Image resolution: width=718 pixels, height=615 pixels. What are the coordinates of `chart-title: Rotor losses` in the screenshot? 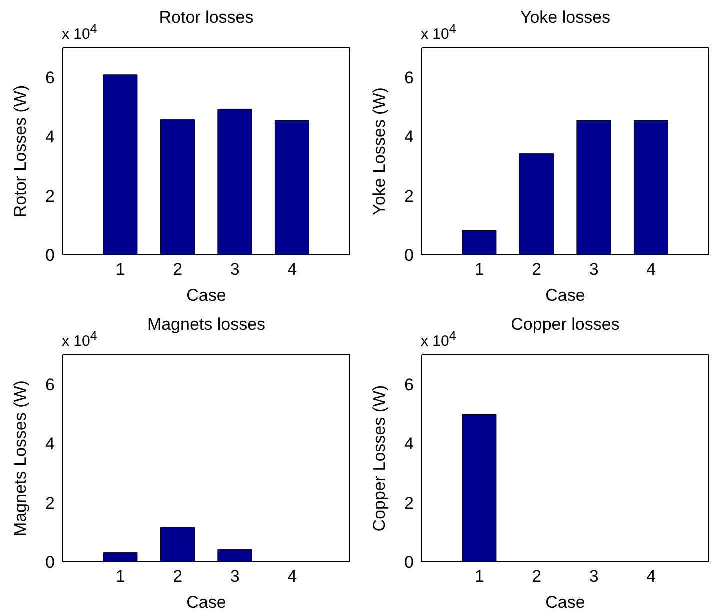 It's located at (206, 17).